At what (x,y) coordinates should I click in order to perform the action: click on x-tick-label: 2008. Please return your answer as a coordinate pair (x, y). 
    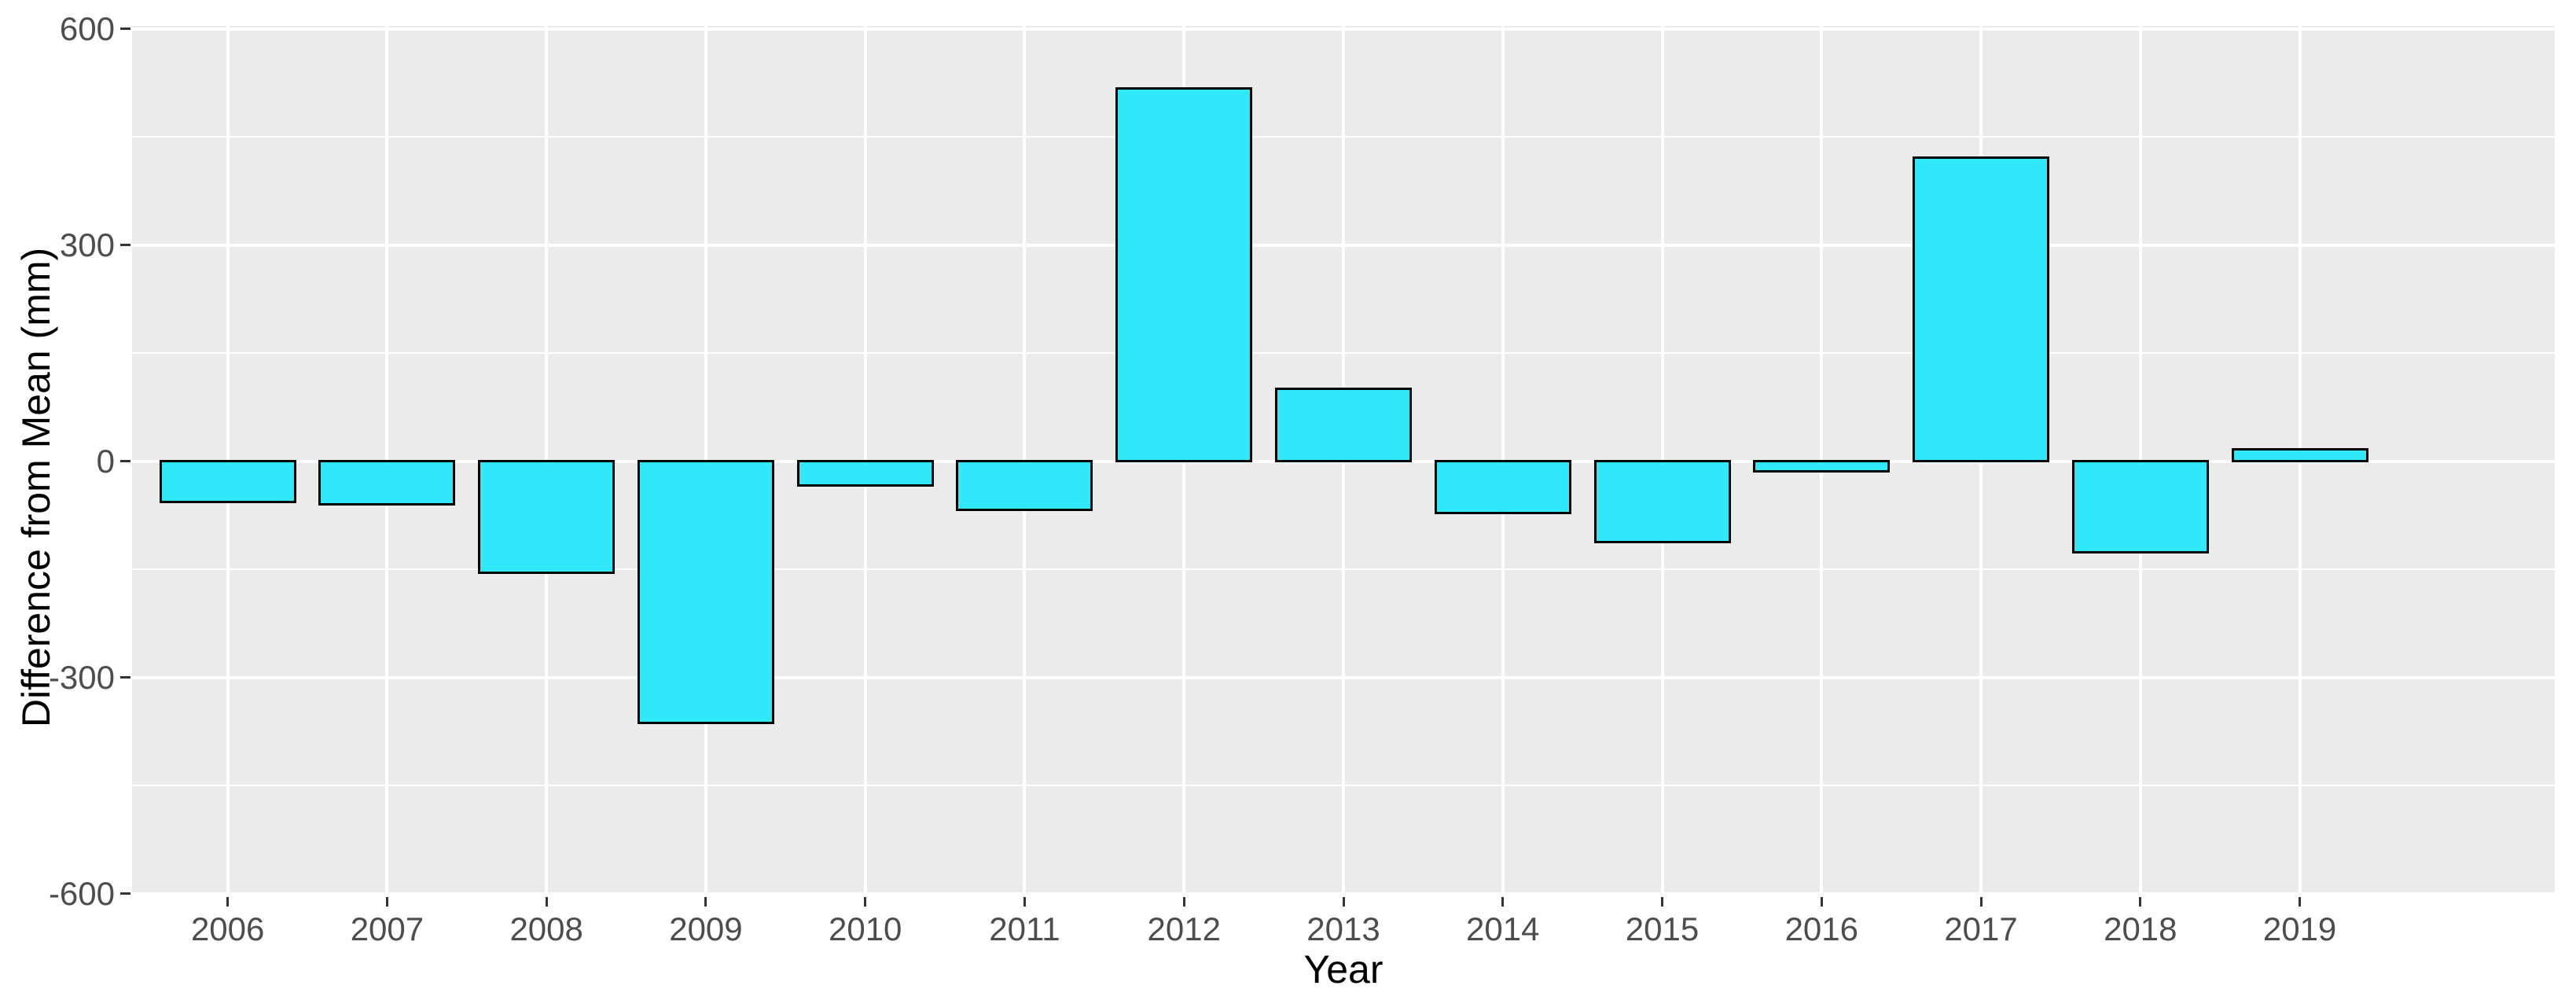
    Looking at the image, I should click on (546, 928).